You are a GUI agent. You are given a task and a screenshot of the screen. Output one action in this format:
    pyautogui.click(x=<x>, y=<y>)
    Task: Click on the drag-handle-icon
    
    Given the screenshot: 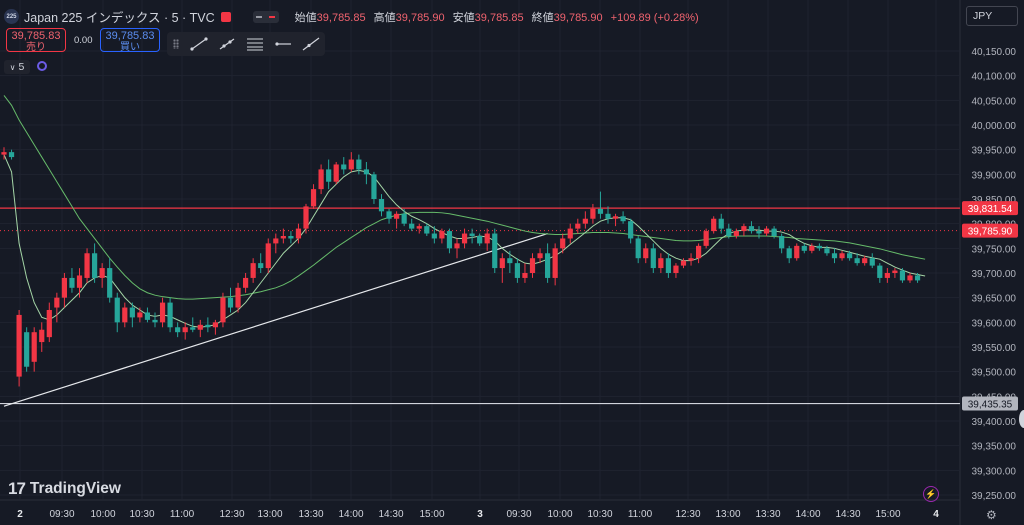 What is the action you would take?
    pyautogui.click(x=176, y=44)
    